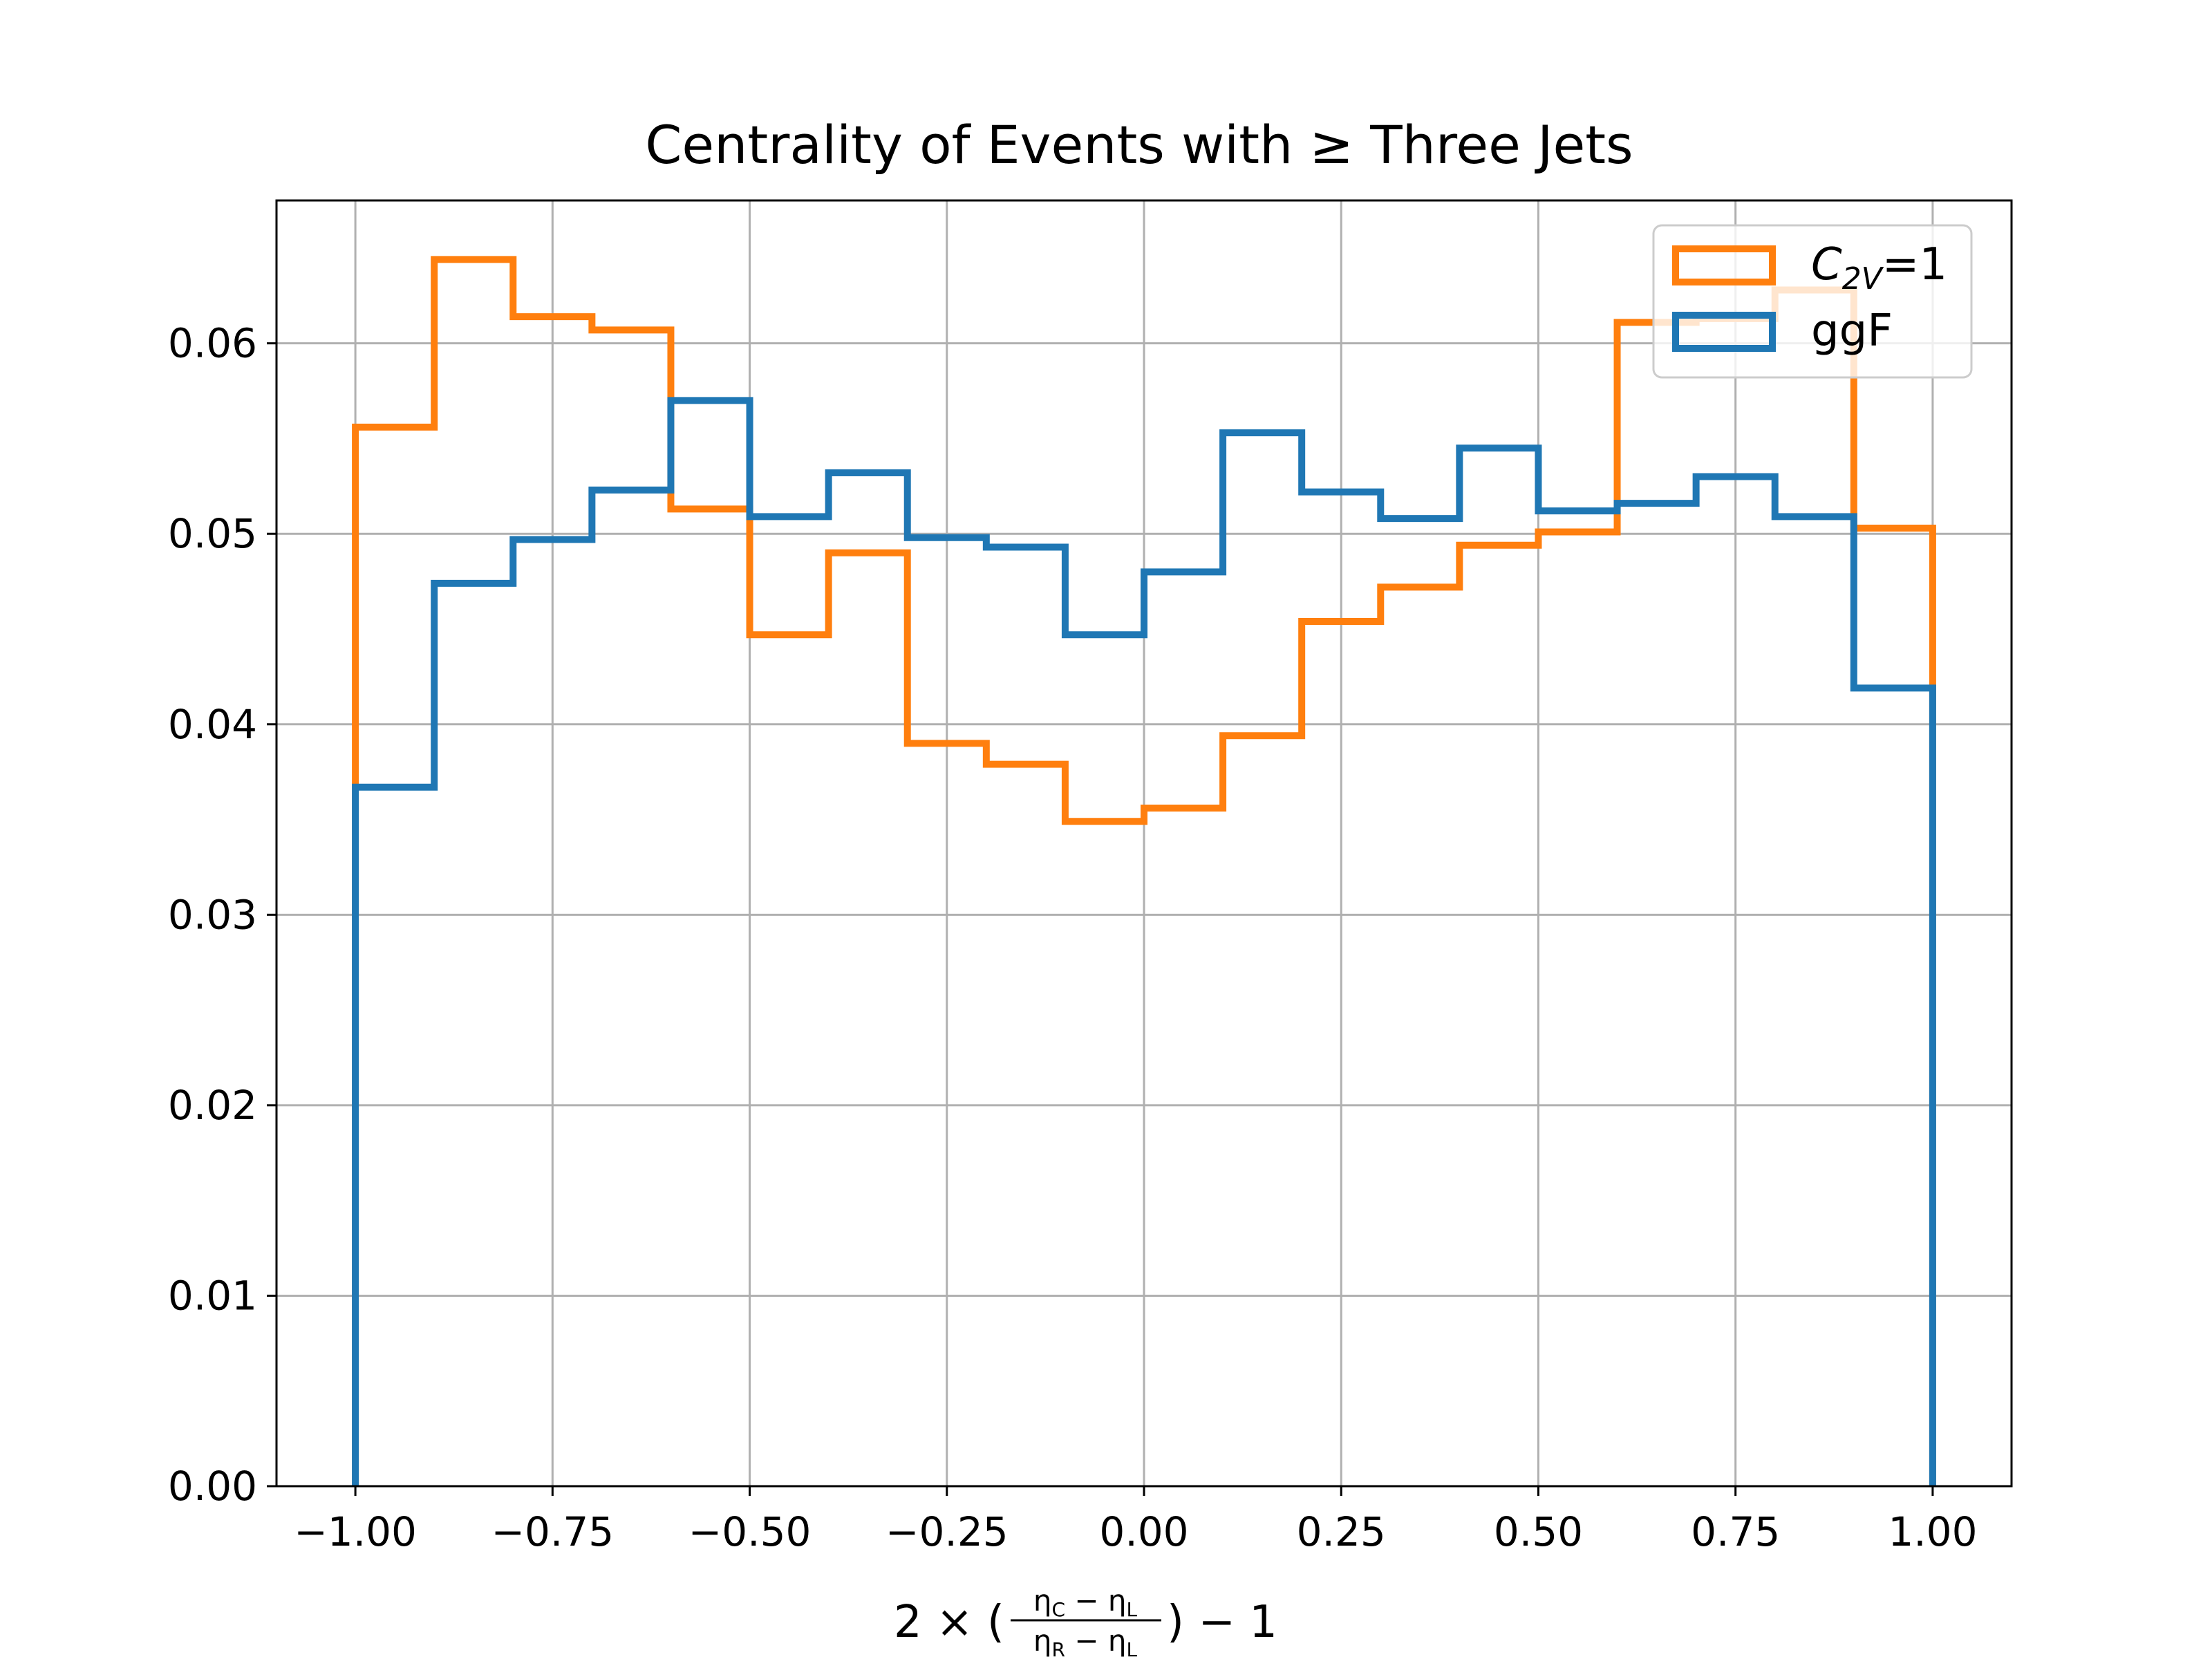  What do you see at coordinates (1143, 1531) in the screenshot?
I see `x-tick-label-4: 0.00` at bounding box center [1143, 1531].